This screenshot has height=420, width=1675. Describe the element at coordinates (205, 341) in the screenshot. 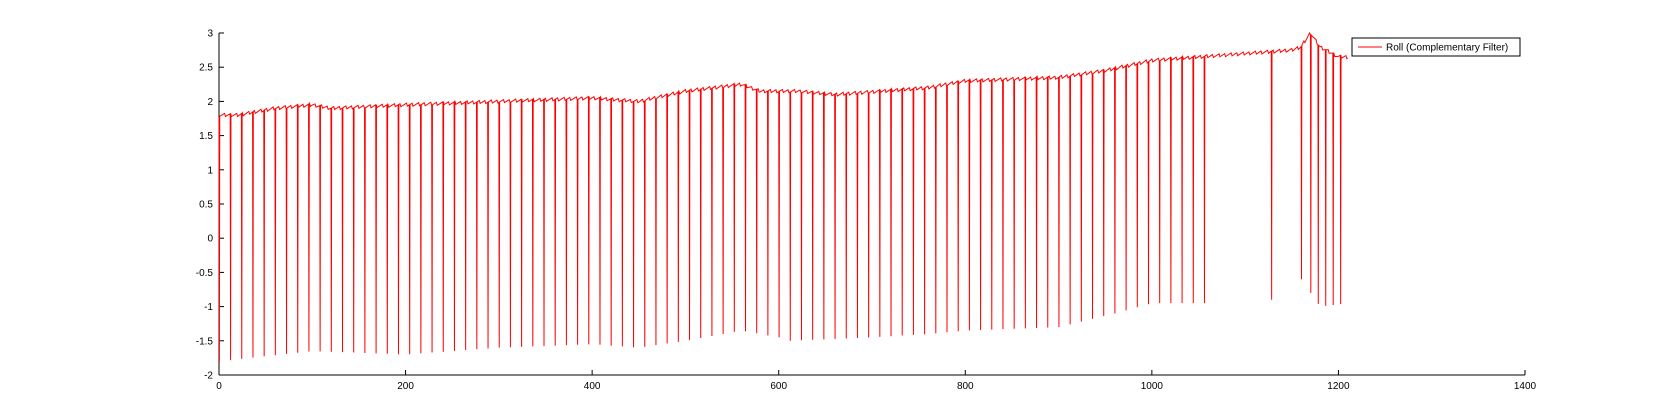

I see `y-tick-label: -1.5` at that location.